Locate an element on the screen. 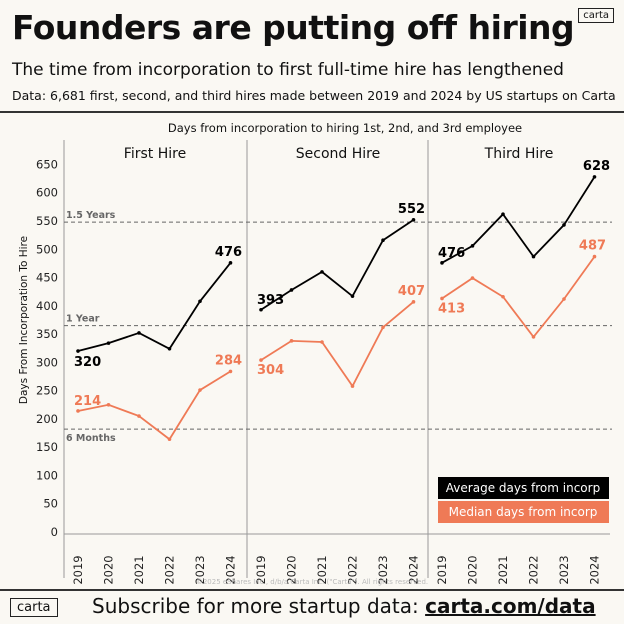 The width and height of the screenshot is (624, 624). x-tick-label: 2022 is located at coordinates (170, 569).